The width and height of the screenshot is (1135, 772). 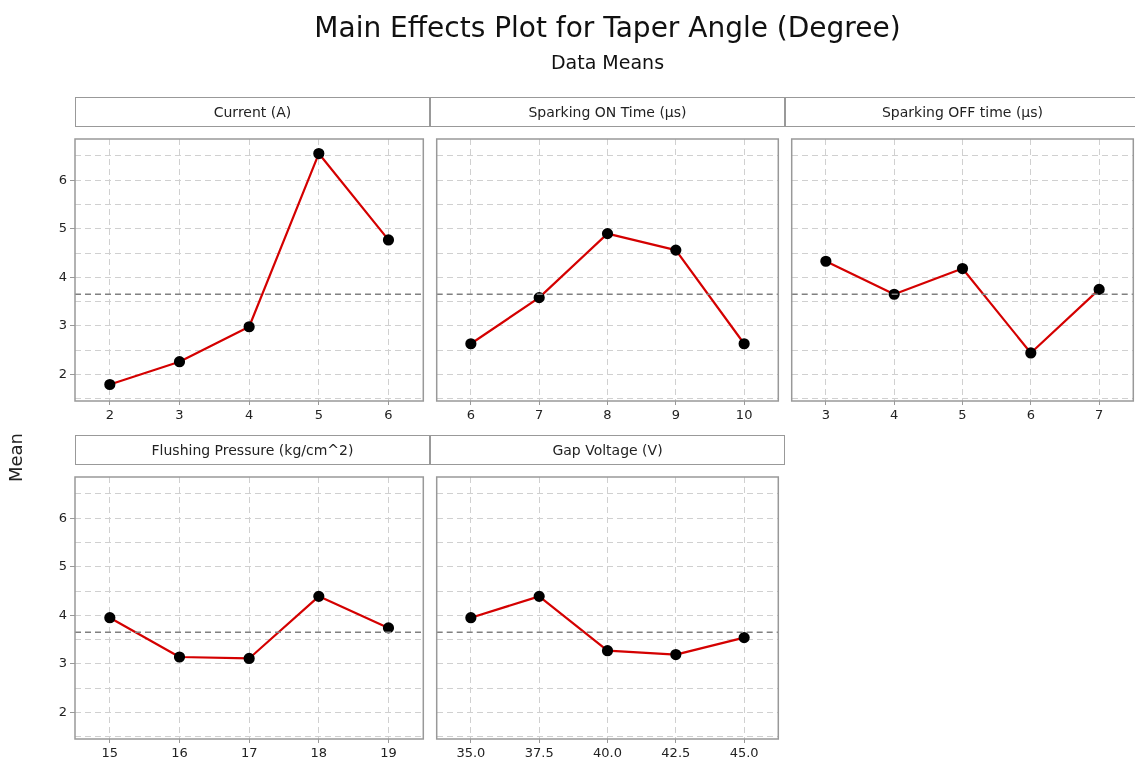 What do you see at coordinates (252, 450) in the screenshot?
I see `chart-title: Flushing Pressure (kg/cm^2)` at bounding box center [252, 450].